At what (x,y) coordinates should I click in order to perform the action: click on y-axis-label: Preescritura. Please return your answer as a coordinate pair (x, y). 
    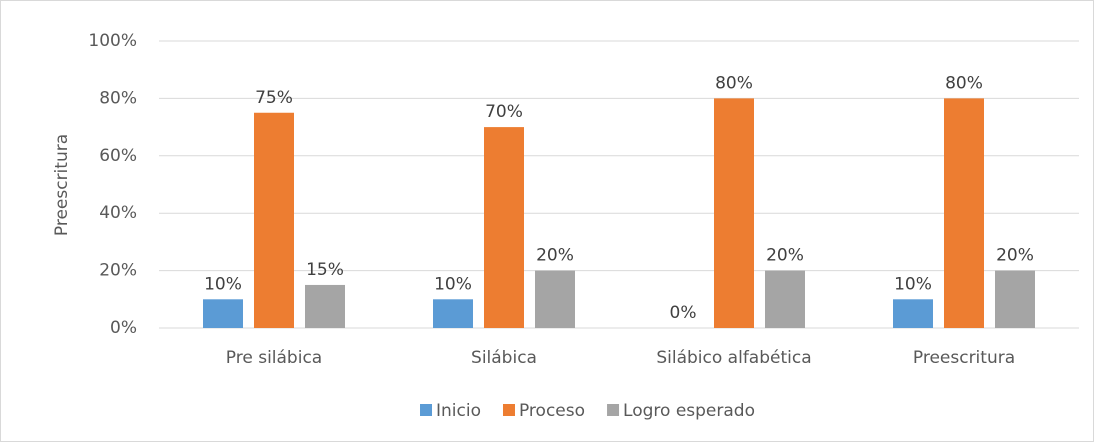
    Looking at the image, I should click on (62, 185).